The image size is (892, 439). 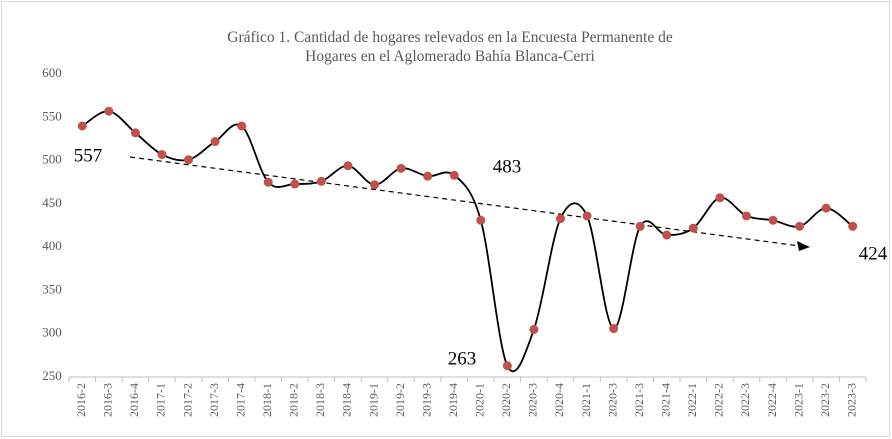 What do you see at coordinates (52, 375) in the screenshot?
I see `y-tick-label: 250` at bounding box center [52, 375].